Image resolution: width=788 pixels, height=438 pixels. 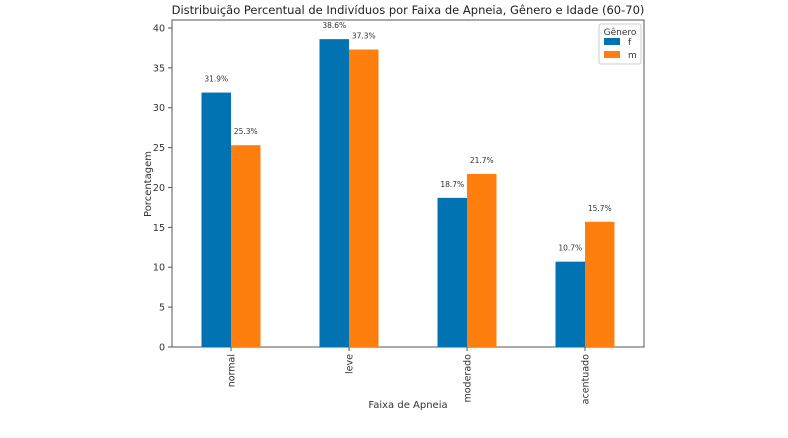 I want to click on x-tick-label: moderado, so click(x=468, y=378).